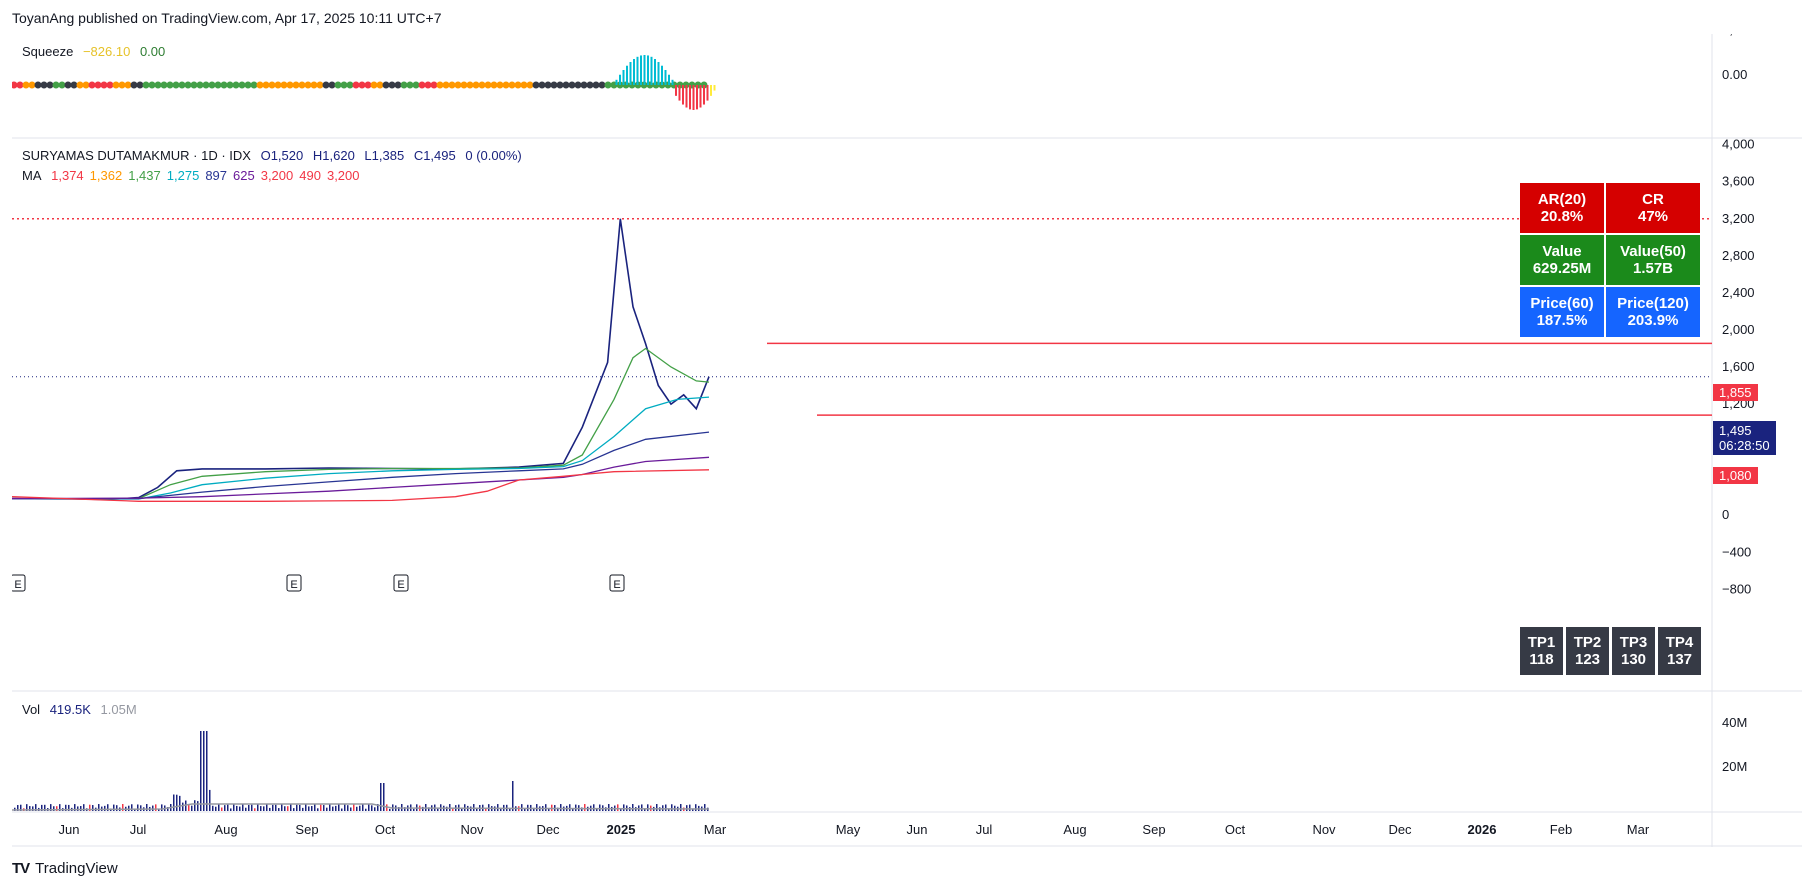 The height and width of the screenshot is (893, 1815). I want to click on current-price-value: 1,495, so click(1735, 430).